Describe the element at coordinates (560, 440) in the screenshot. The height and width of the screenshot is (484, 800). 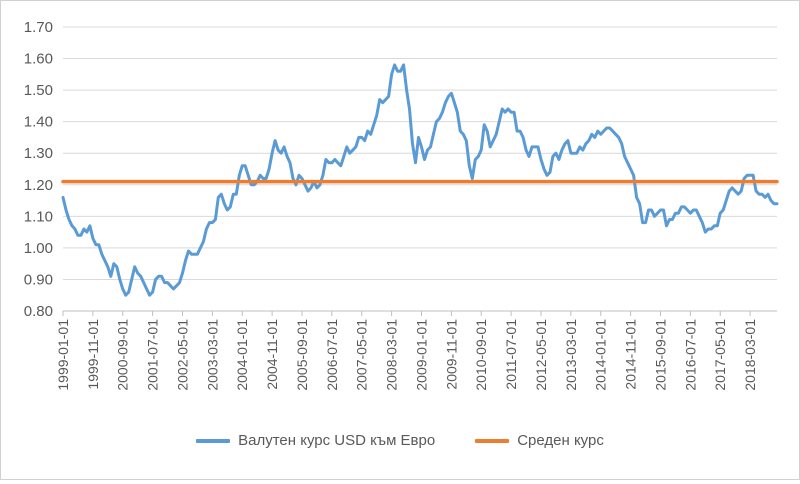
I see `legend-label-average-rate: Среден курс` at that location.